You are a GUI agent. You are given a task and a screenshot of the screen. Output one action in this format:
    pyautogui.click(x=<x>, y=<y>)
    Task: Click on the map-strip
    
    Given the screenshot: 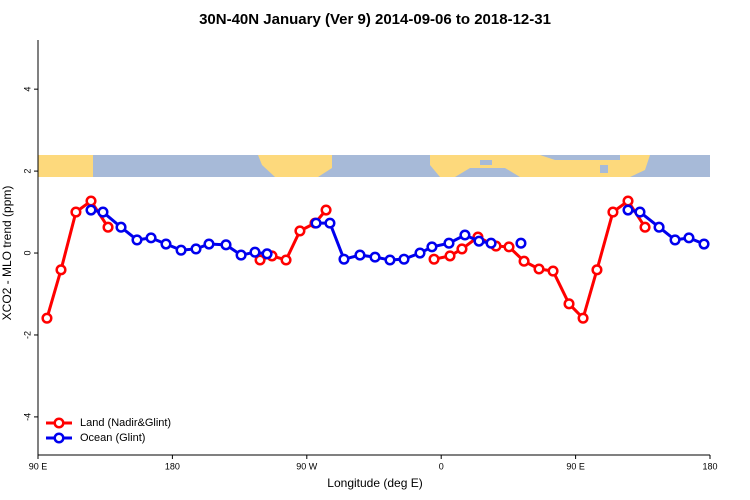 What is the action you would take?
    pyautogui.click(x=374, y=166)
    